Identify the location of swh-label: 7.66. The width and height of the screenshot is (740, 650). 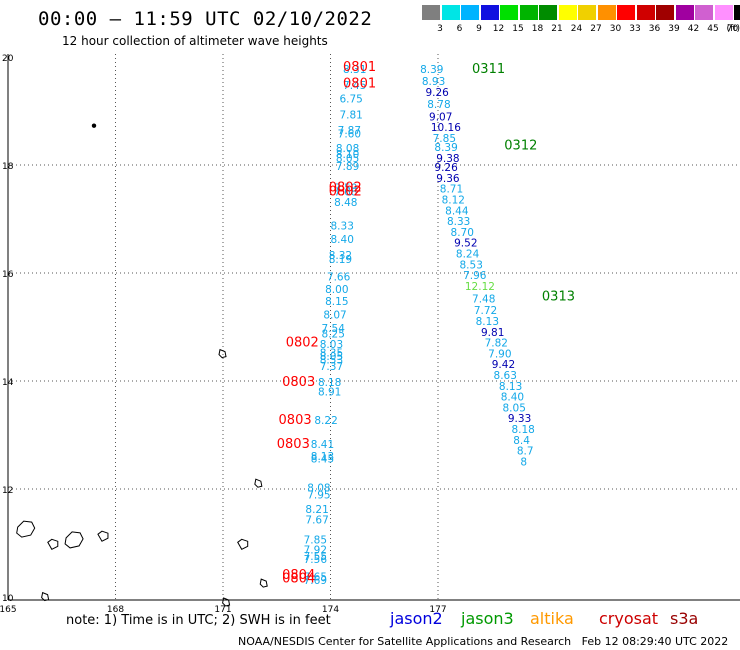
(339, 278).